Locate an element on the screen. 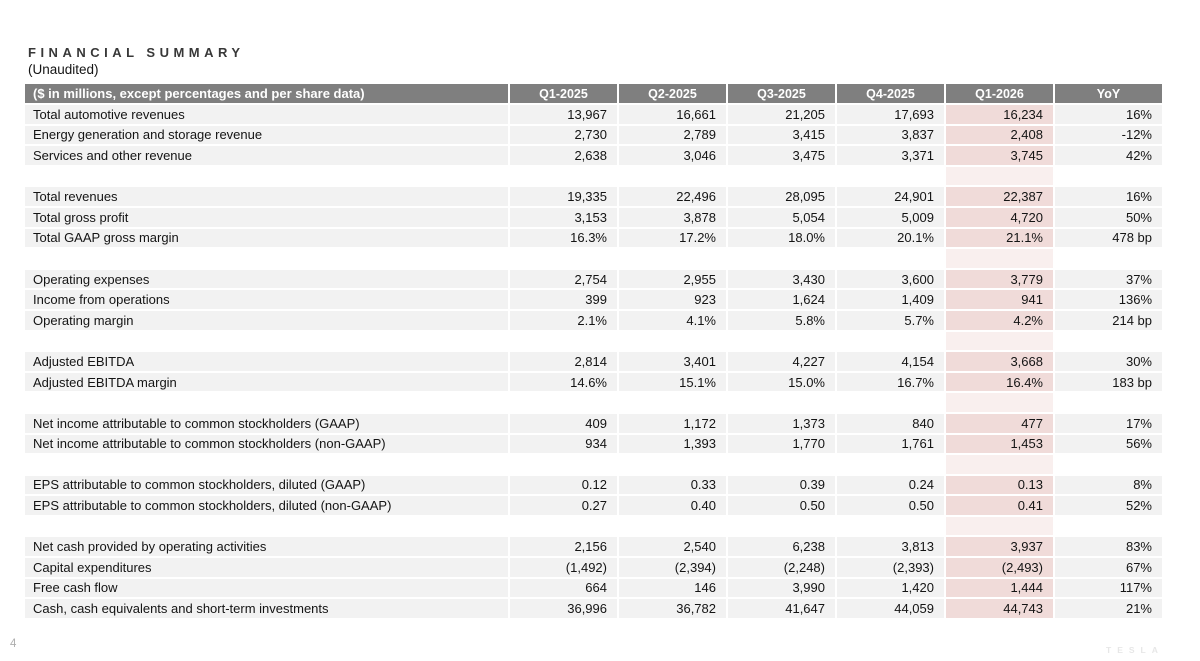  cell-value: 36,996 is located at coordinates (562, 608).